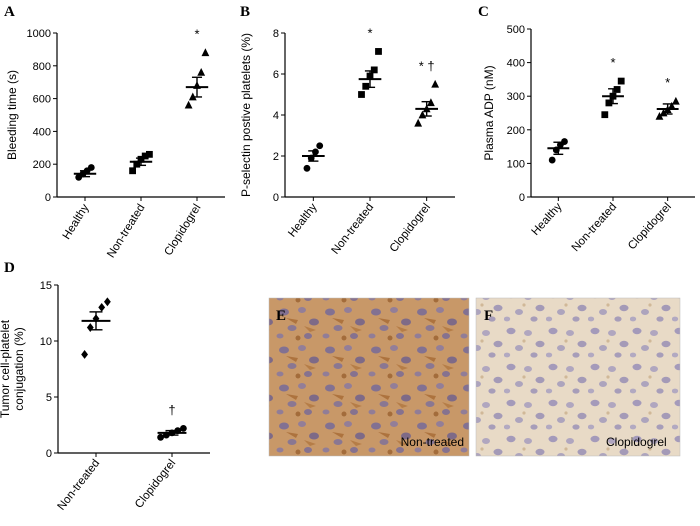  Describe the element at coordinates (42, 67) in the screenshot. I see `y-tick-label: 800` at that location.